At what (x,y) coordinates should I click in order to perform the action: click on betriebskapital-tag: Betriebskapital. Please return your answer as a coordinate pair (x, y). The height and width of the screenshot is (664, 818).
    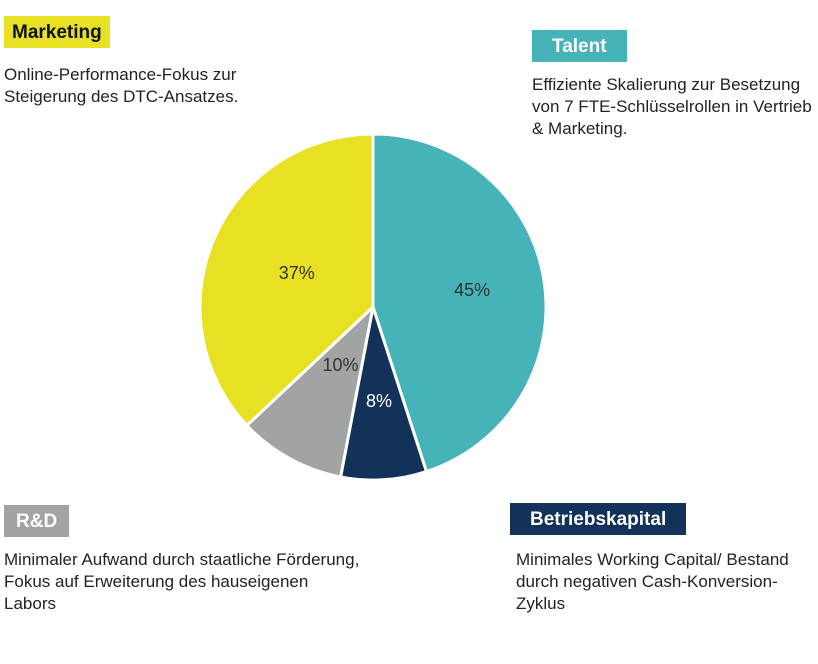
    Looking at the image, I should click on (598, 519).